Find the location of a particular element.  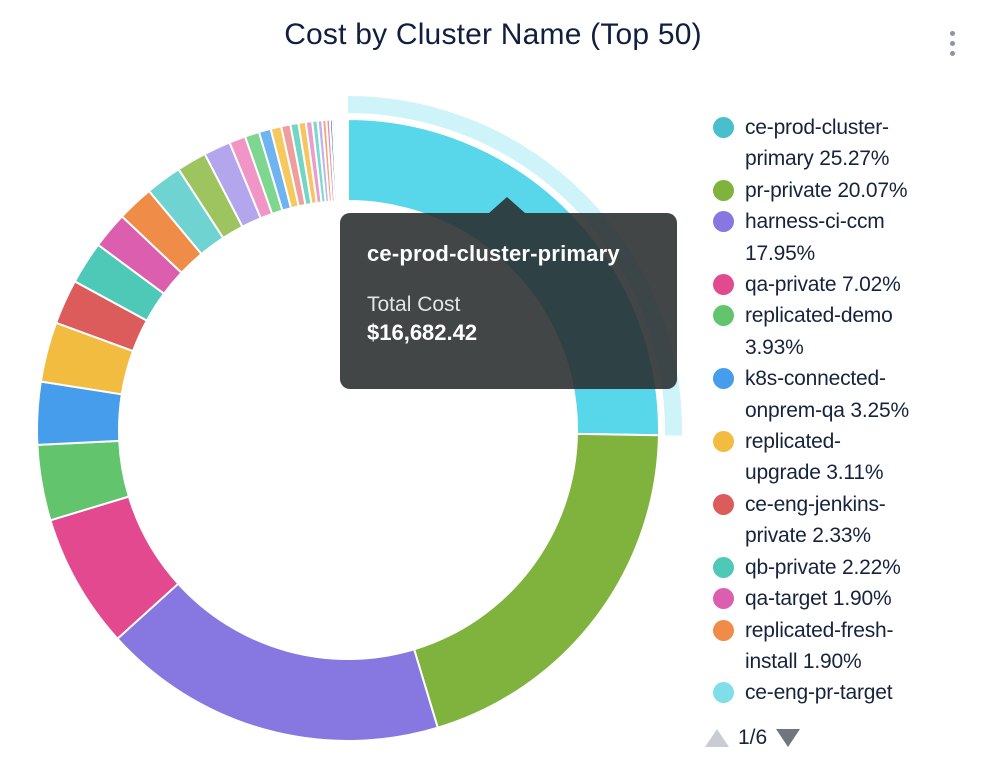

legend-item: harness-ci-ccm 17.95% is located at coordinates (841, 237).